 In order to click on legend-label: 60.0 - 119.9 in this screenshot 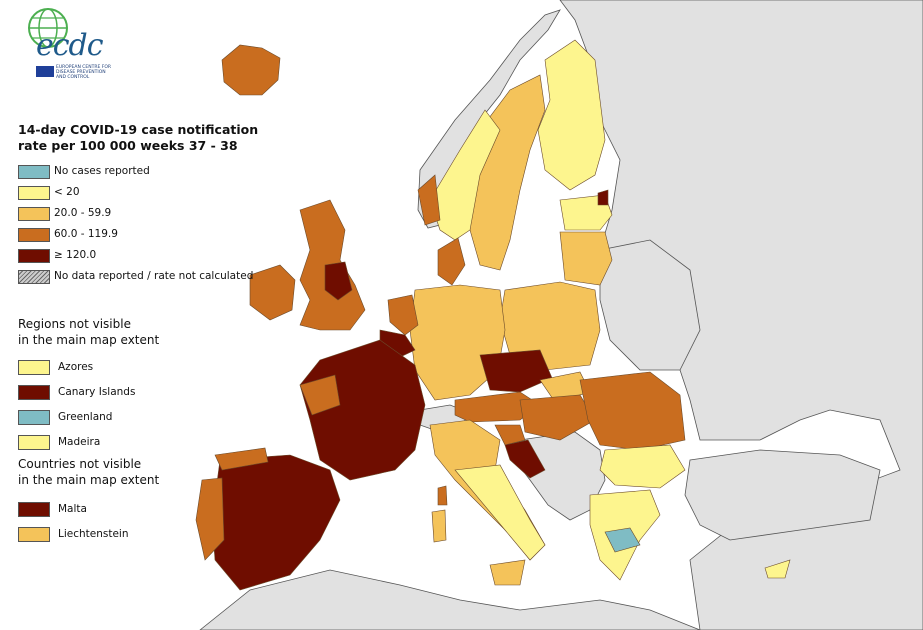, I will do `click(86, 234)`.